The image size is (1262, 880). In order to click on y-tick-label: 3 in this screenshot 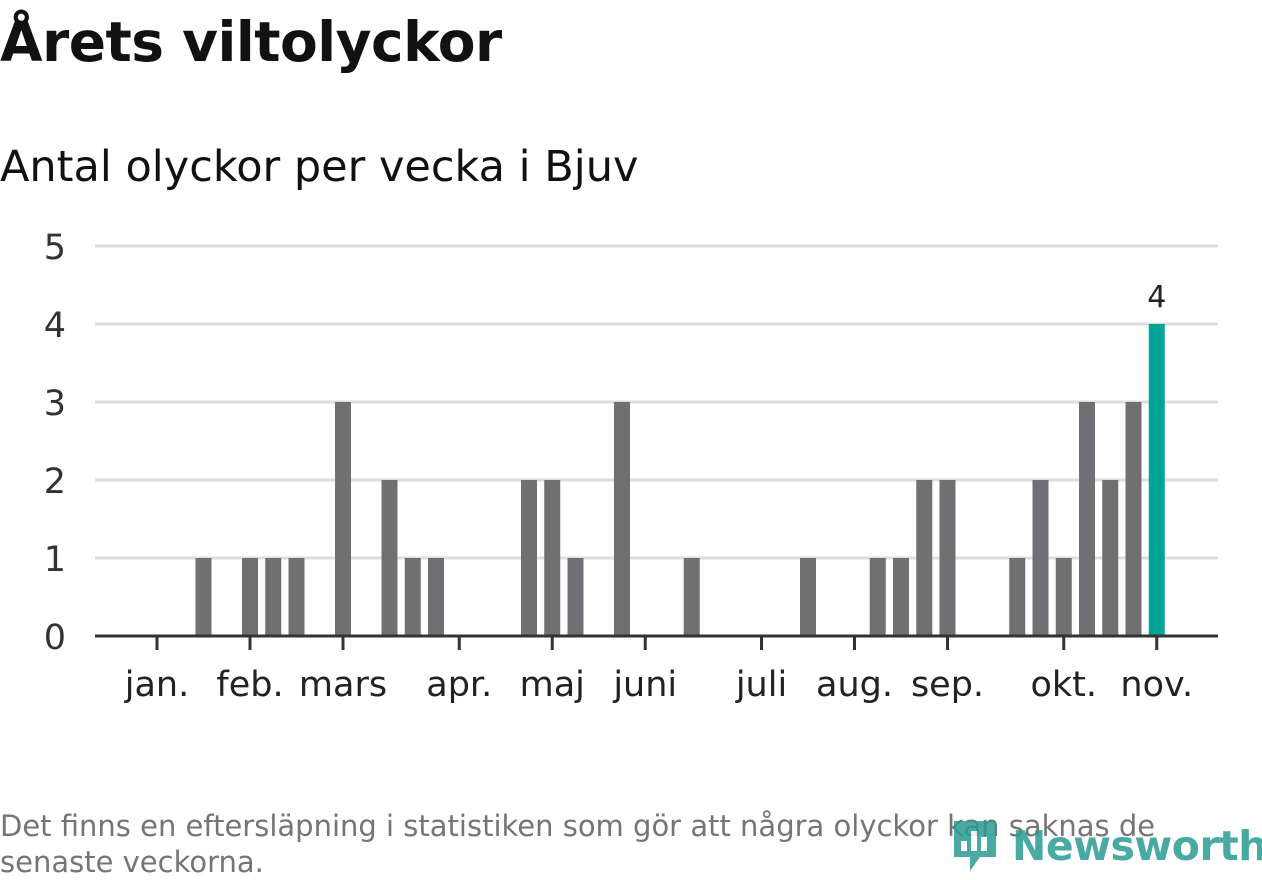, I will do `click(55, 404)`.